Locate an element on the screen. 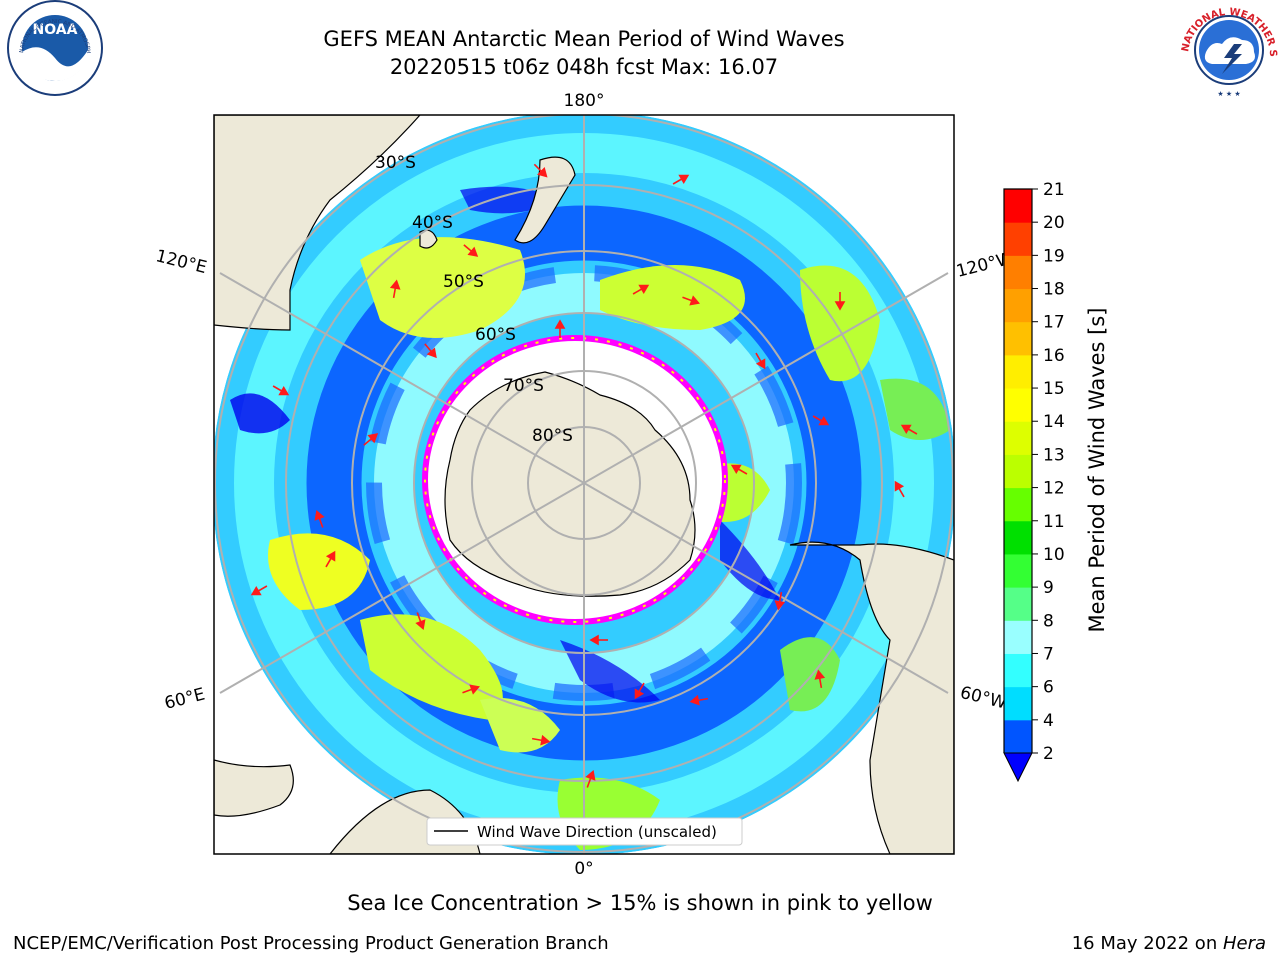 The height and width of the screenshot is (960, 1280). chart-subtitle: 20220515 t06z 048h fcst Max: 16.07 is located at coordinates (584, 67).